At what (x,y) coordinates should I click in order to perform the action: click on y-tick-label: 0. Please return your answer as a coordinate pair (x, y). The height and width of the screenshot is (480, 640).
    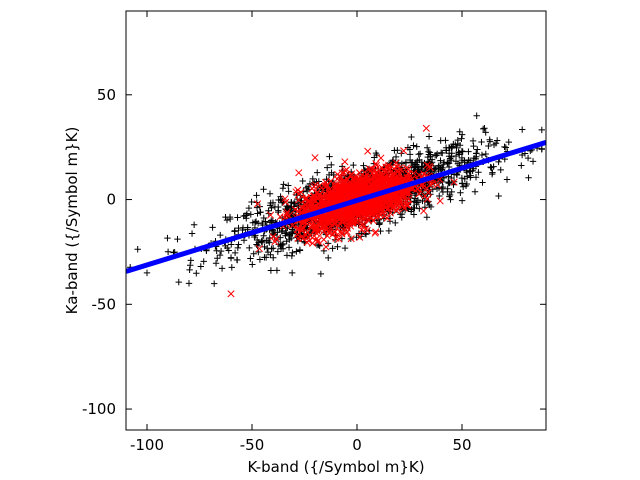
    Looking at the image, I should click on (111, 200).